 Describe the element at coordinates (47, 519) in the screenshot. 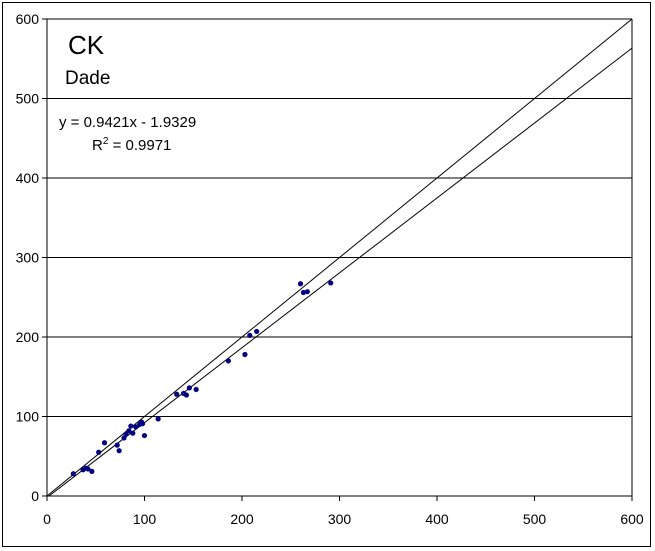

I see `x-tick-label: 0` at that location.